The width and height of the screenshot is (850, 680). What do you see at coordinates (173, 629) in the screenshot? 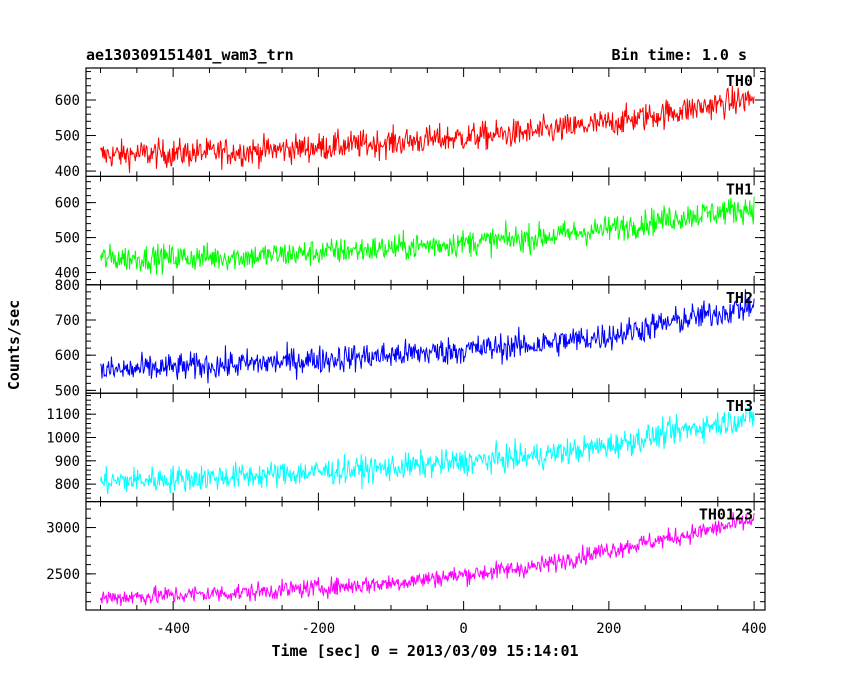
I see `x-tick-label: -400` at bounding box center [173, 629].